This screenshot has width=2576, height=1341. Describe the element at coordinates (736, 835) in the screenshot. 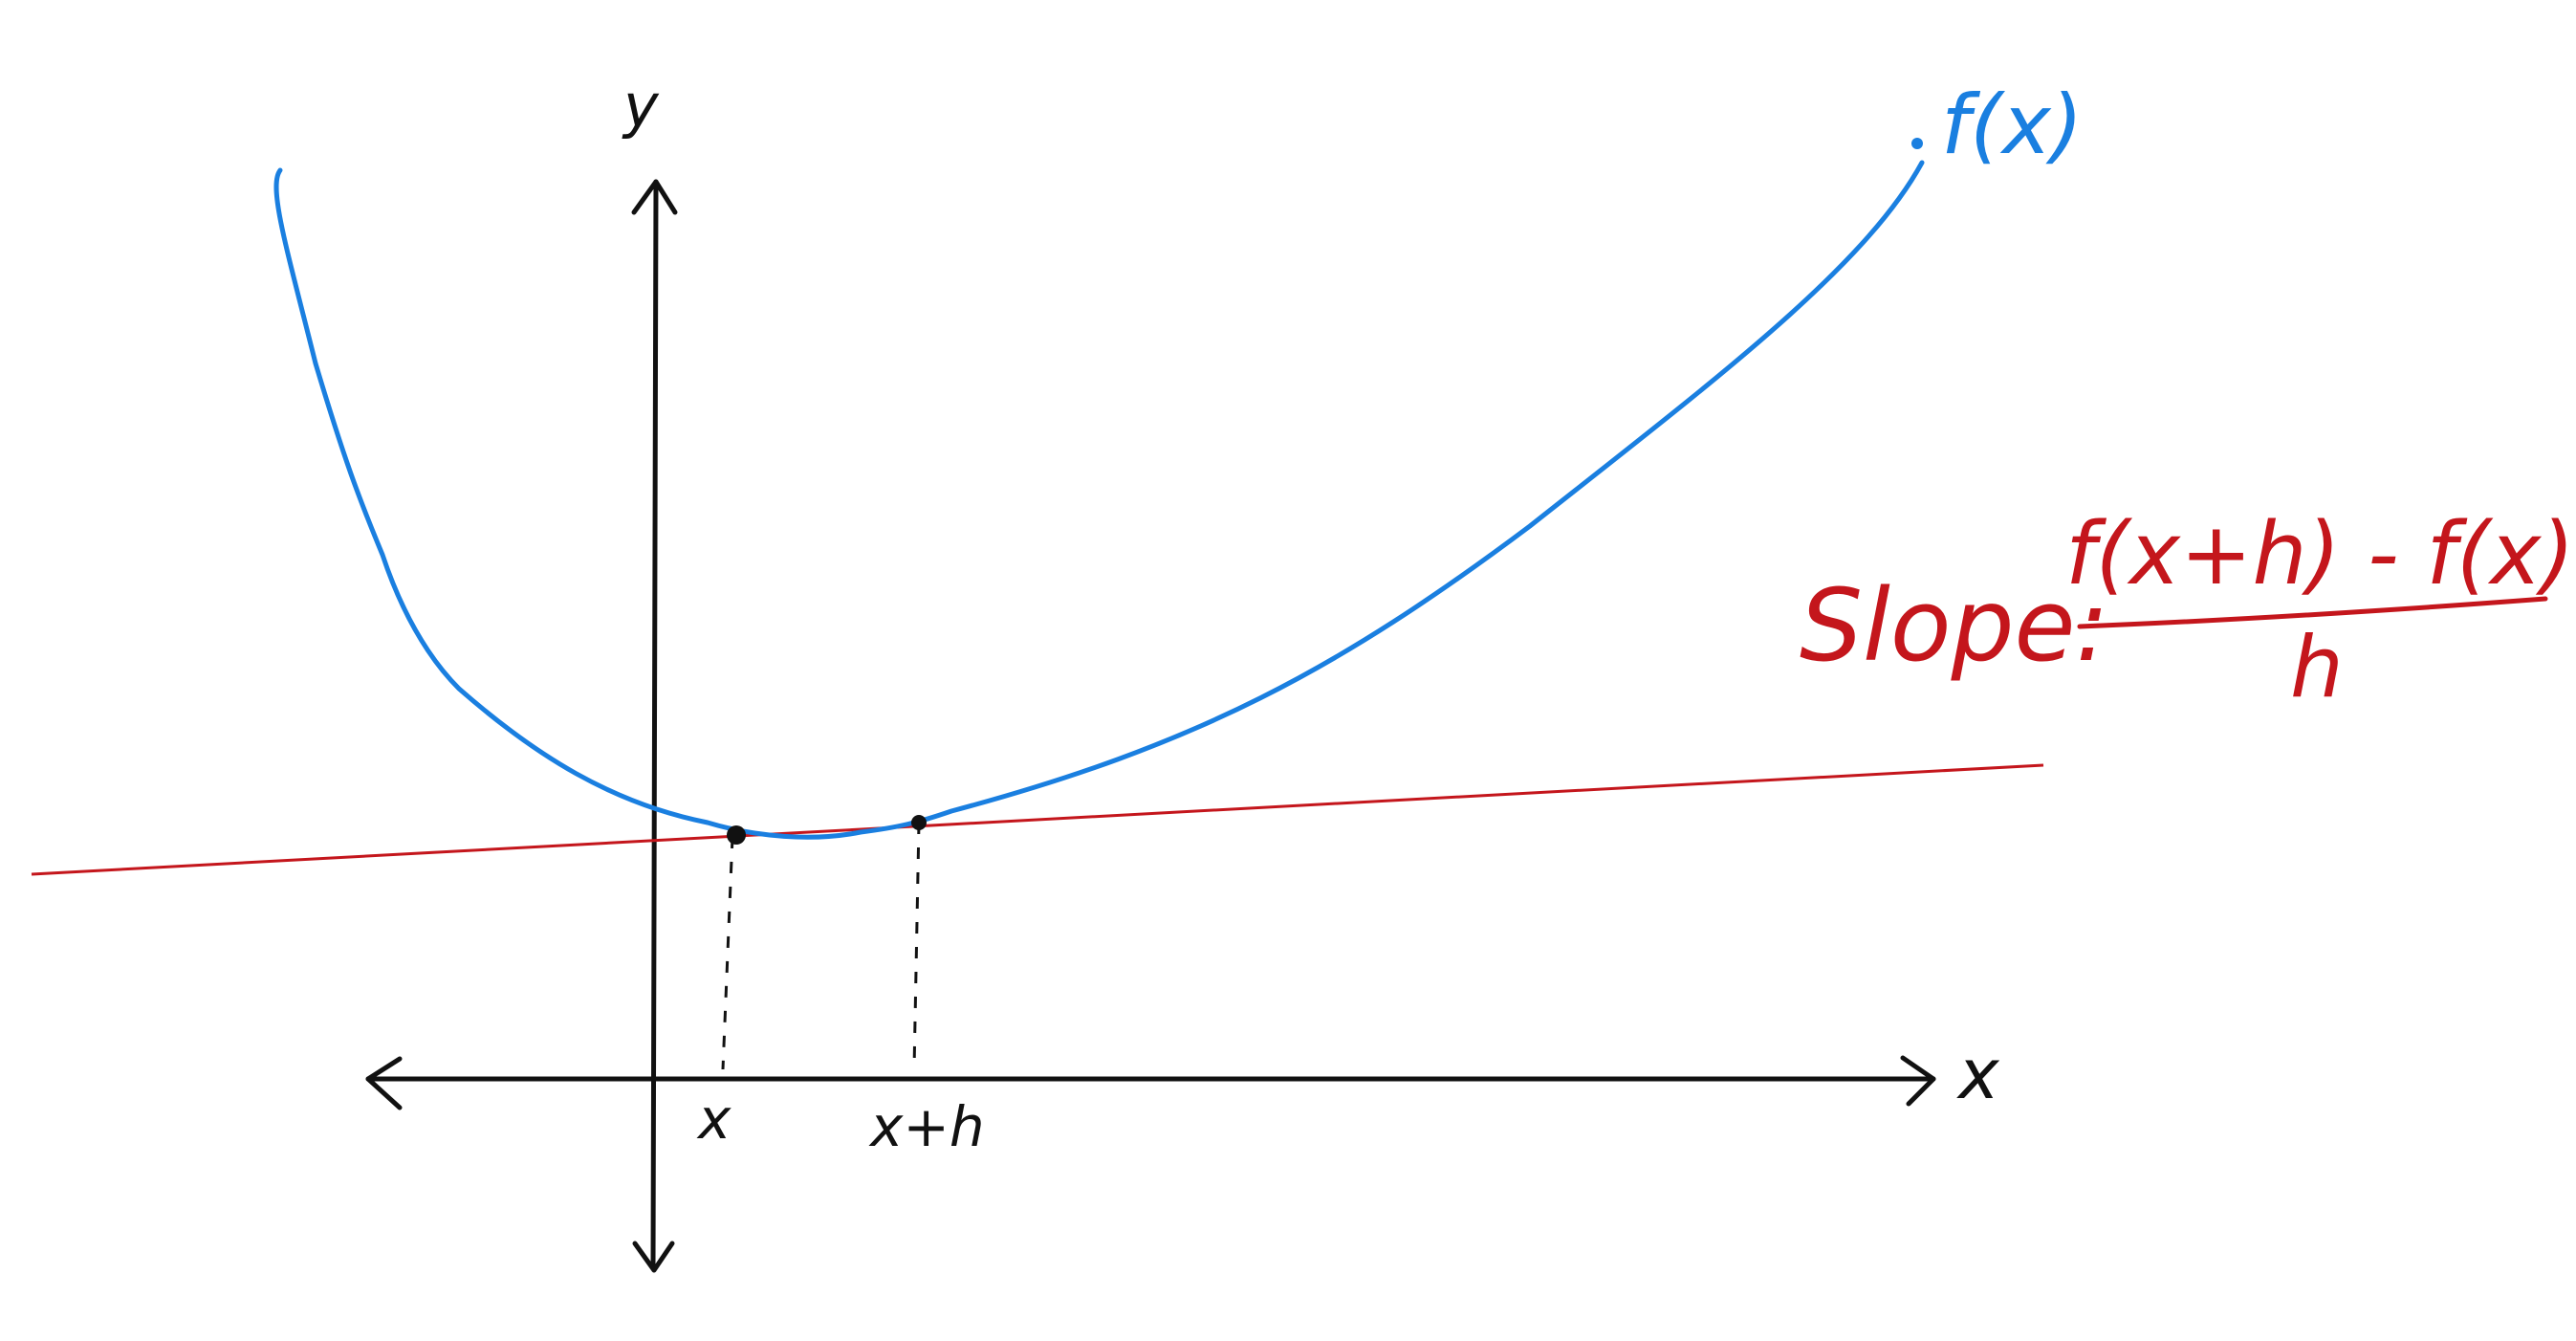

I see `point-x-dot` at that location.